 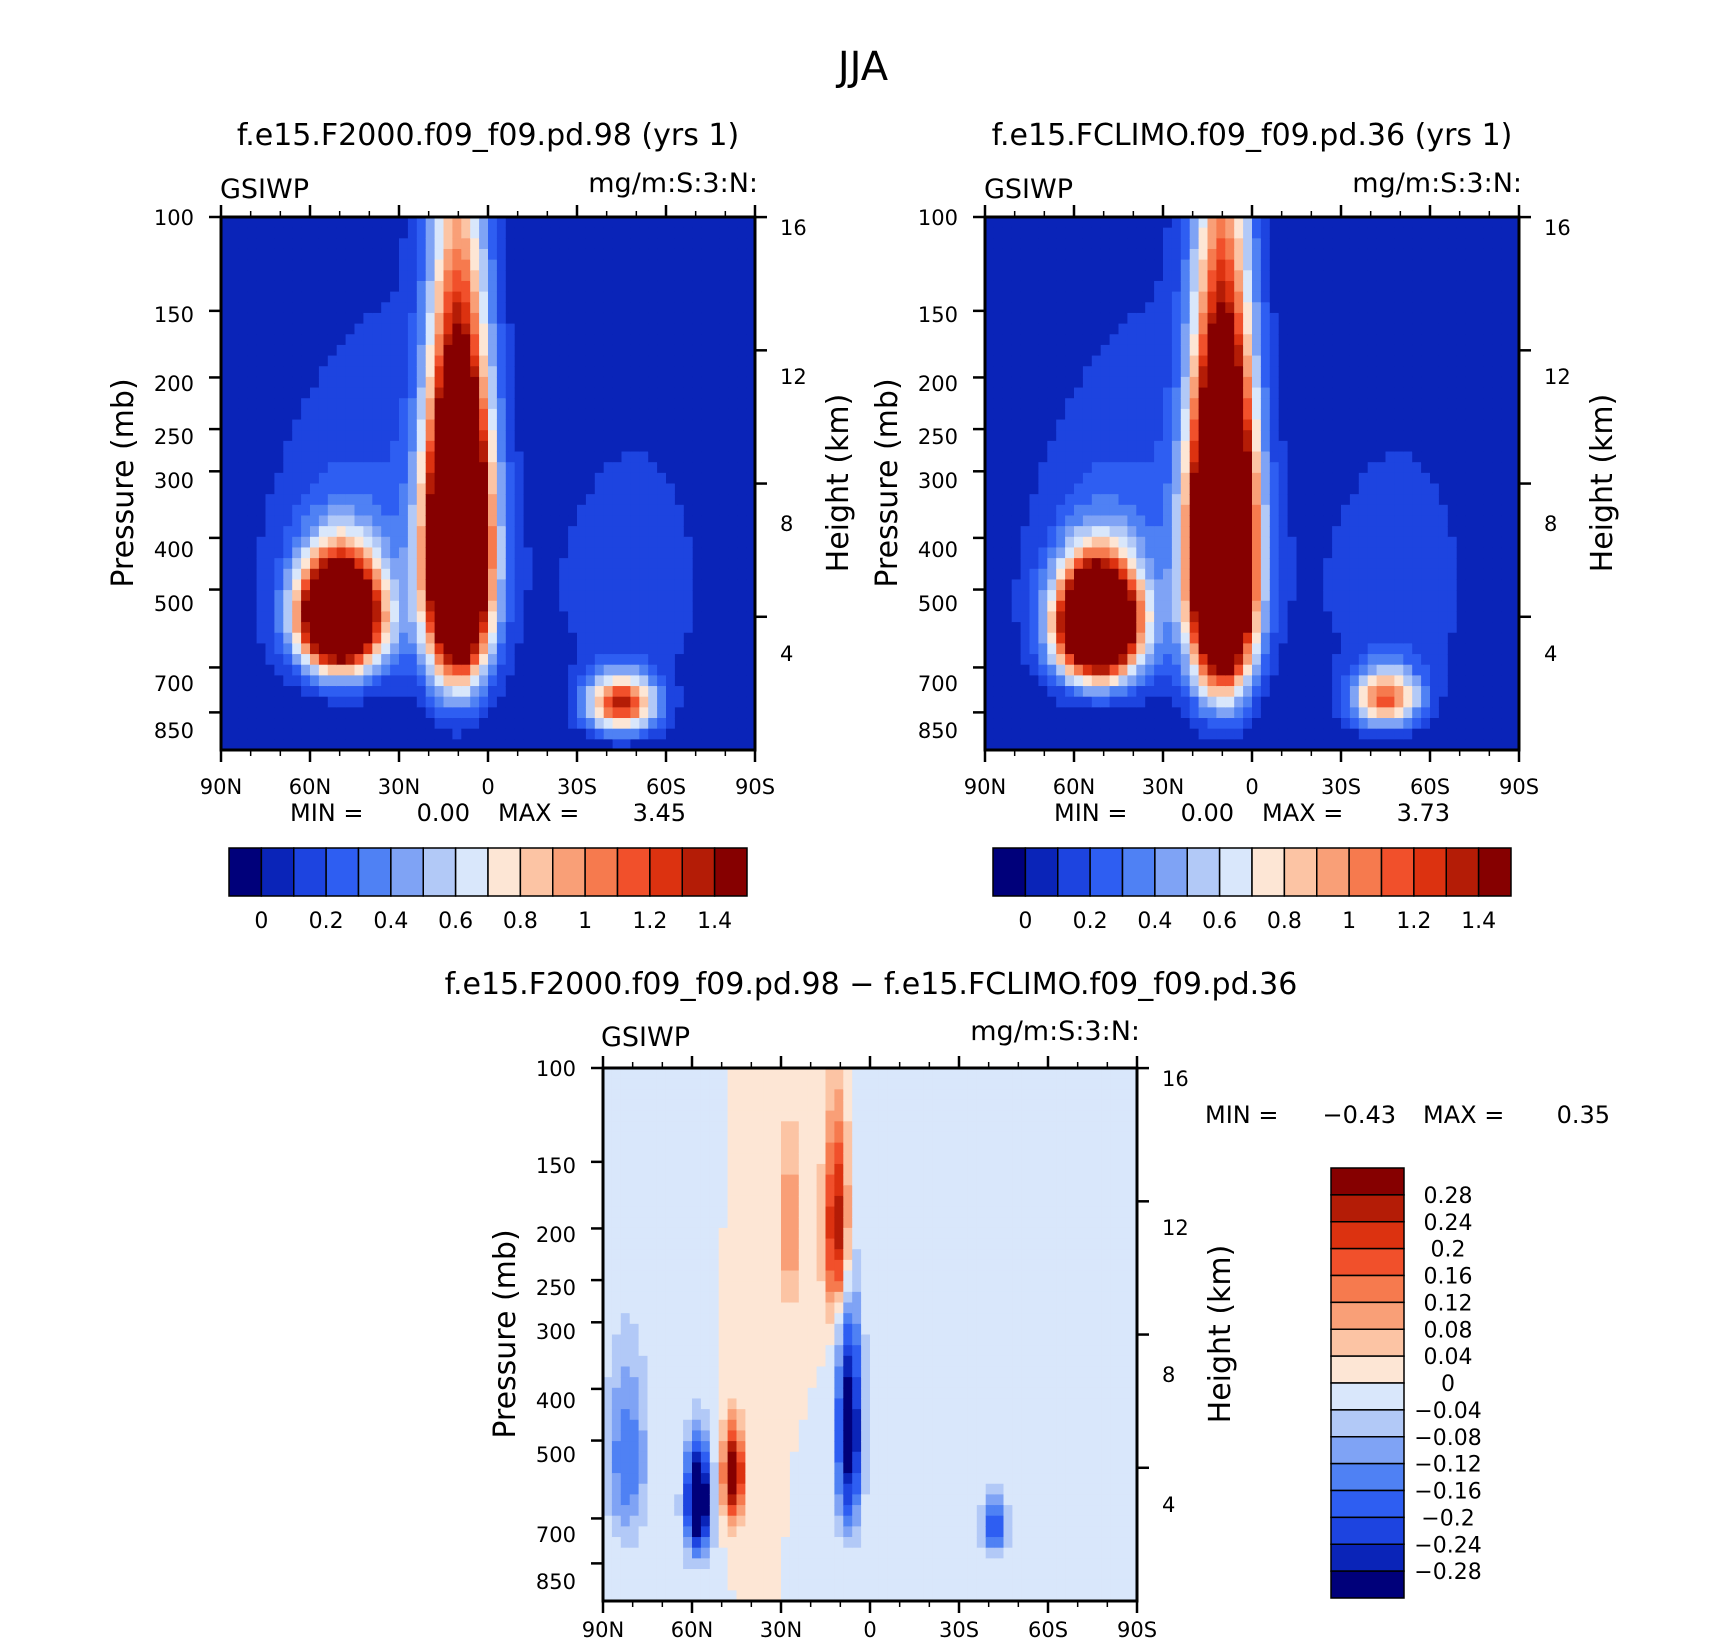 What do you see at coordinates (585, 921) in the screenshot?
I see `colorbar-label: 1` at bounding box center [585, 921].